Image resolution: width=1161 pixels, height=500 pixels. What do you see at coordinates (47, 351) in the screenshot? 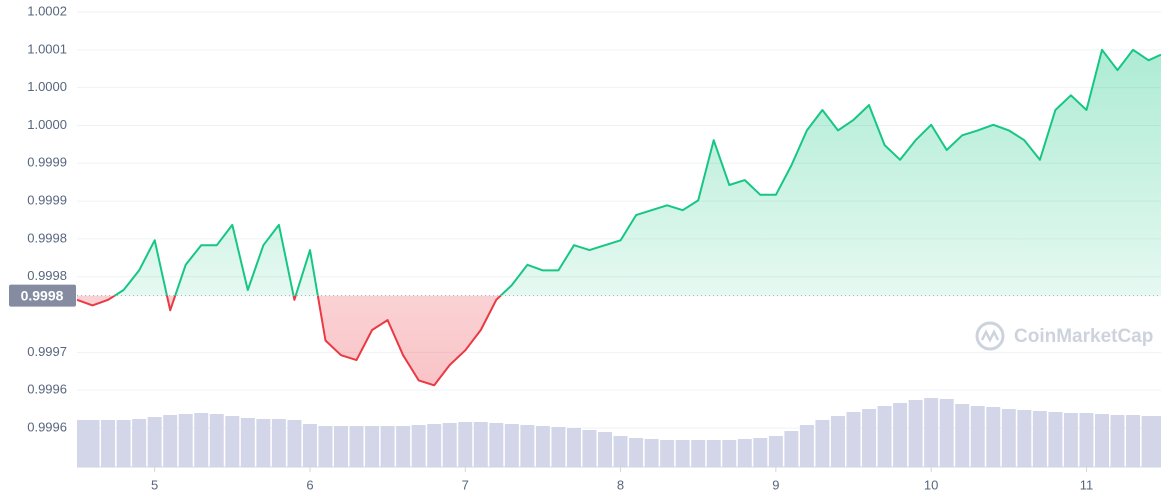
I see `y-tick-label: 0.9997` at bounding box center [47, 351].